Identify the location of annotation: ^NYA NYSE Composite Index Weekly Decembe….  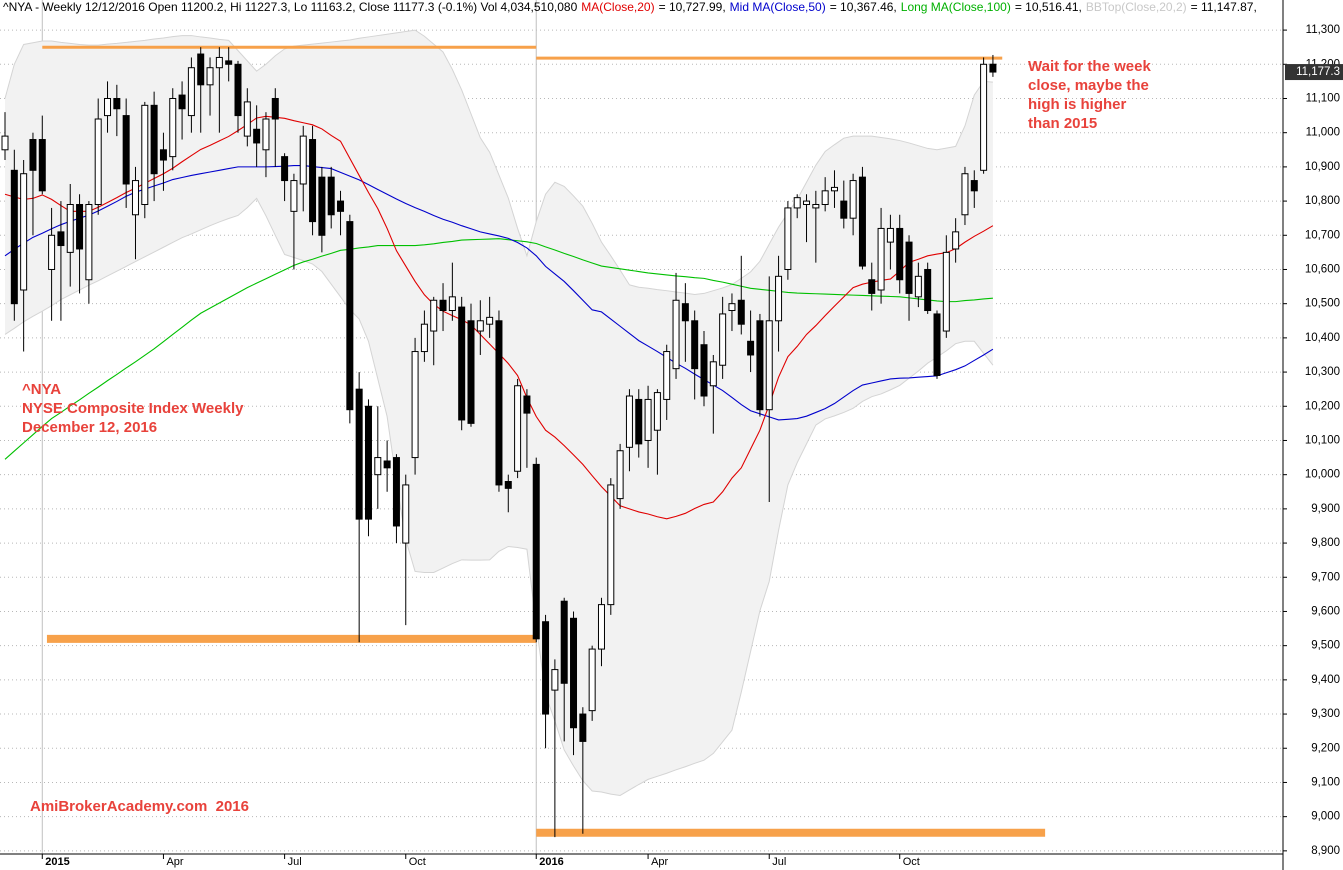
(133, 408).